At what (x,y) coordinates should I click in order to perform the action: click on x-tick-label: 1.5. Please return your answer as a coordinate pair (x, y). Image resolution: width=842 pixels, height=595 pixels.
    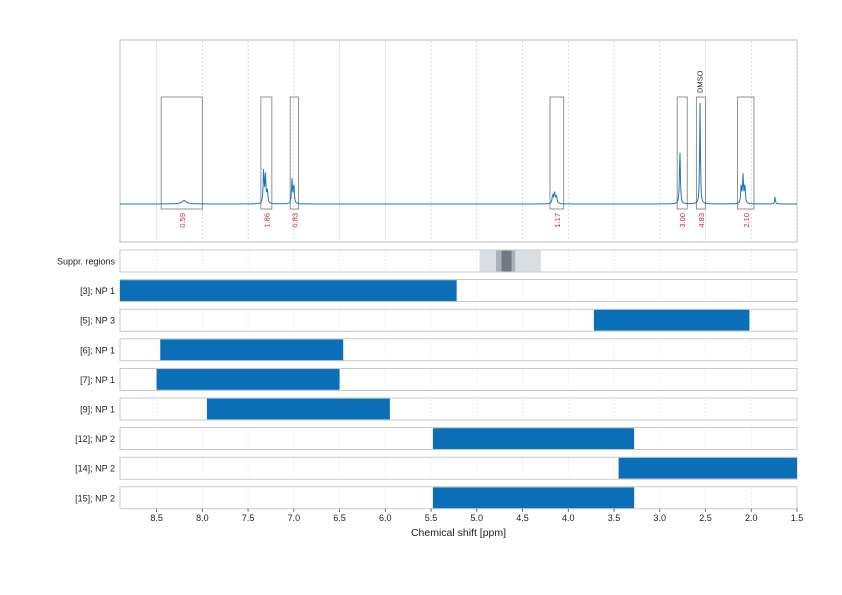
    Looking at the image, I should click on (797, 518).